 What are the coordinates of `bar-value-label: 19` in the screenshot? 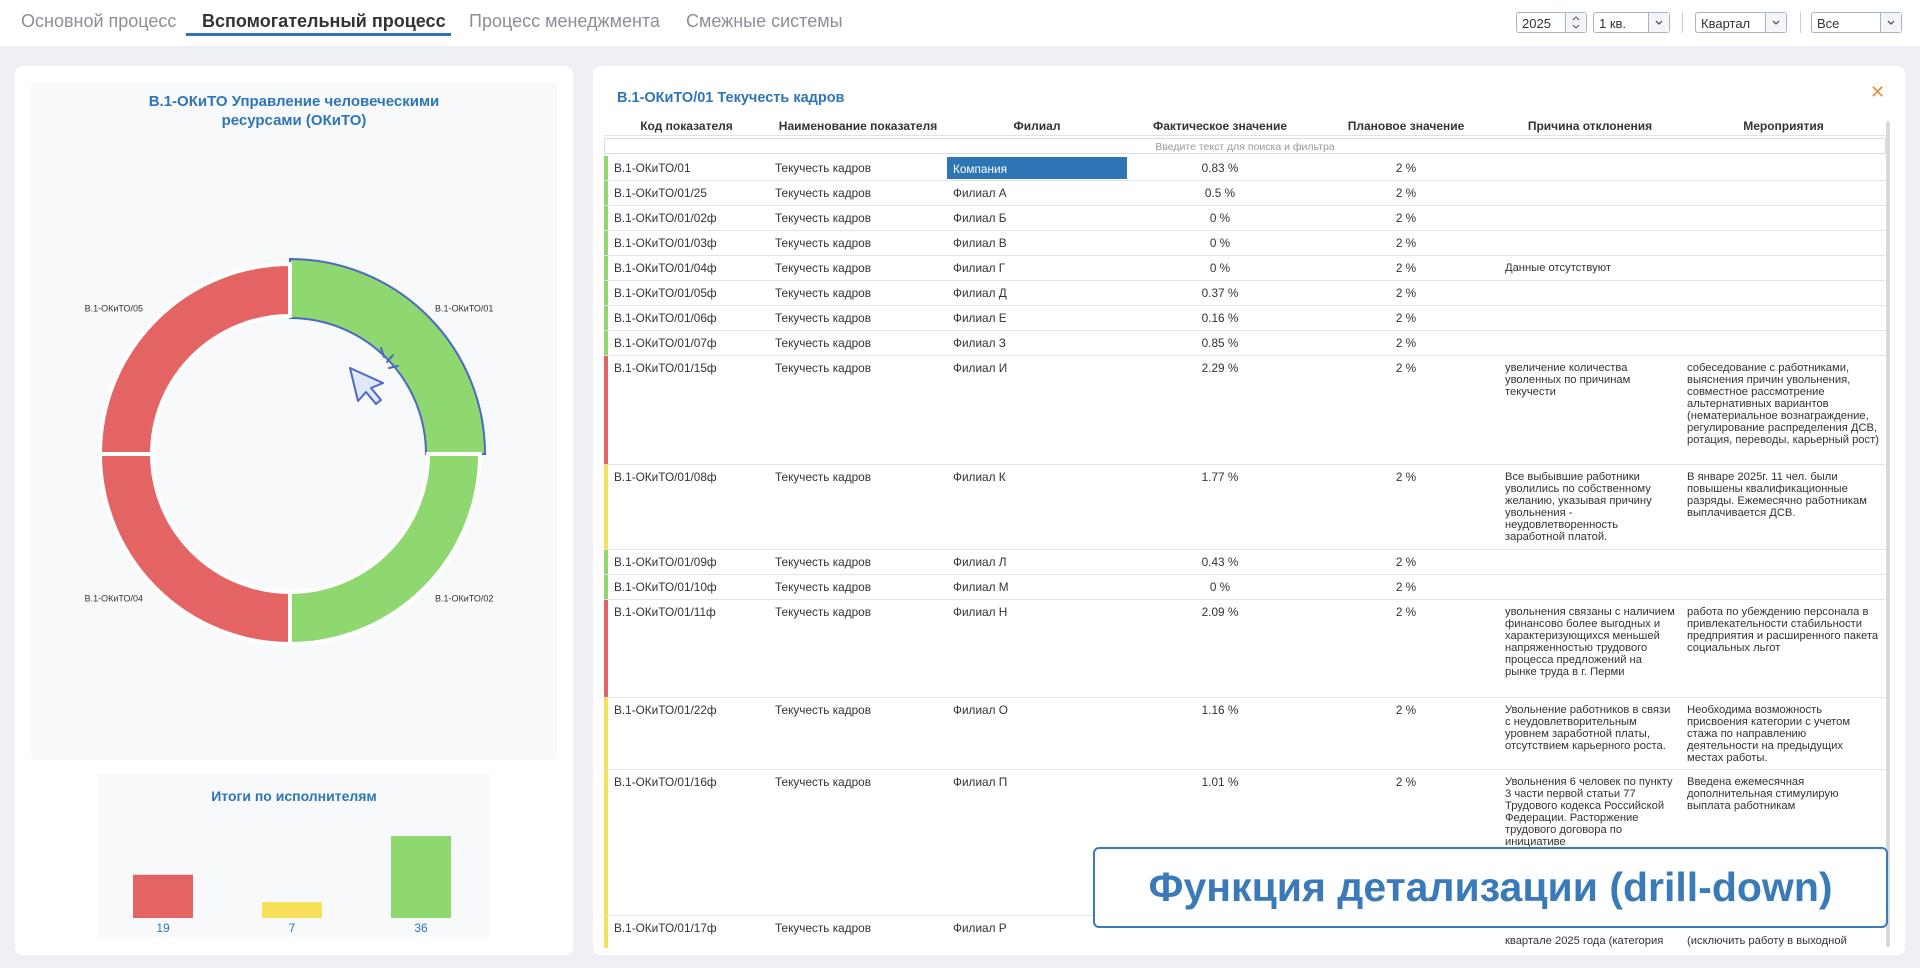 It's located at (163, 928).